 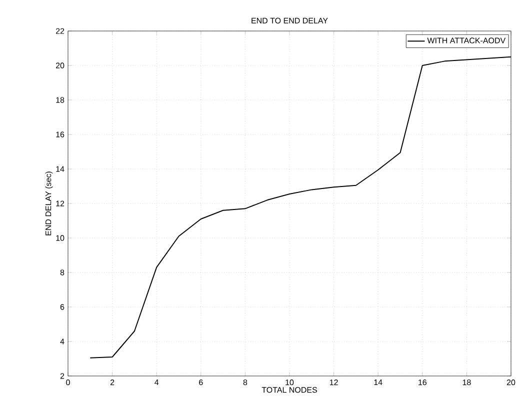 What do you see at coordinates (60, 100) in the screenshot?
I see `y-tick-label: 18` at bounding box center [60, 100].